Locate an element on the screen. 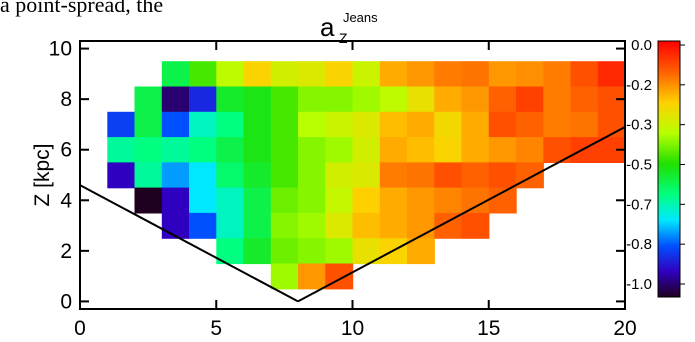 The width and height of the screenshot is (695, 342). colorbar-tick-label: -0.7 is located at coordinates (639, 204).